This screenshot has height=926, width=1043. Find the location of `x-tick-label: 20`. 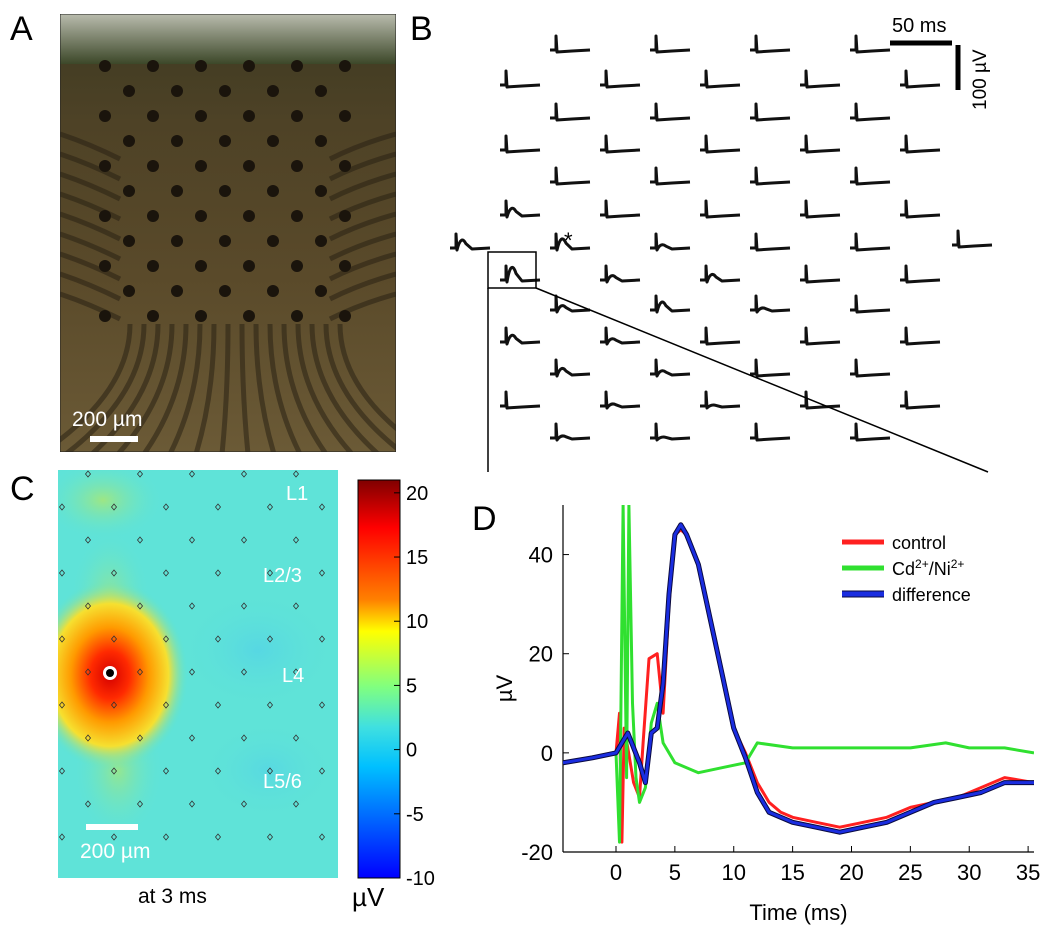

x-tick-label: 20 is located at coordinates (851, 872).